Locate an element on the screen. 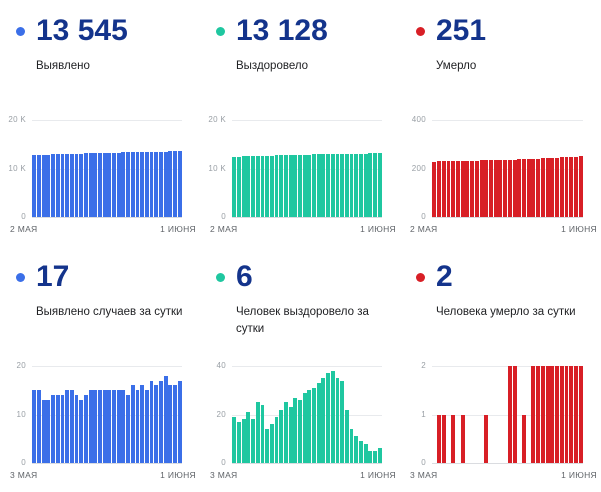 This screenshot has width=601, height=492. x-axis-start-label: 2 МАЯ is located at coordinates (224, 229).